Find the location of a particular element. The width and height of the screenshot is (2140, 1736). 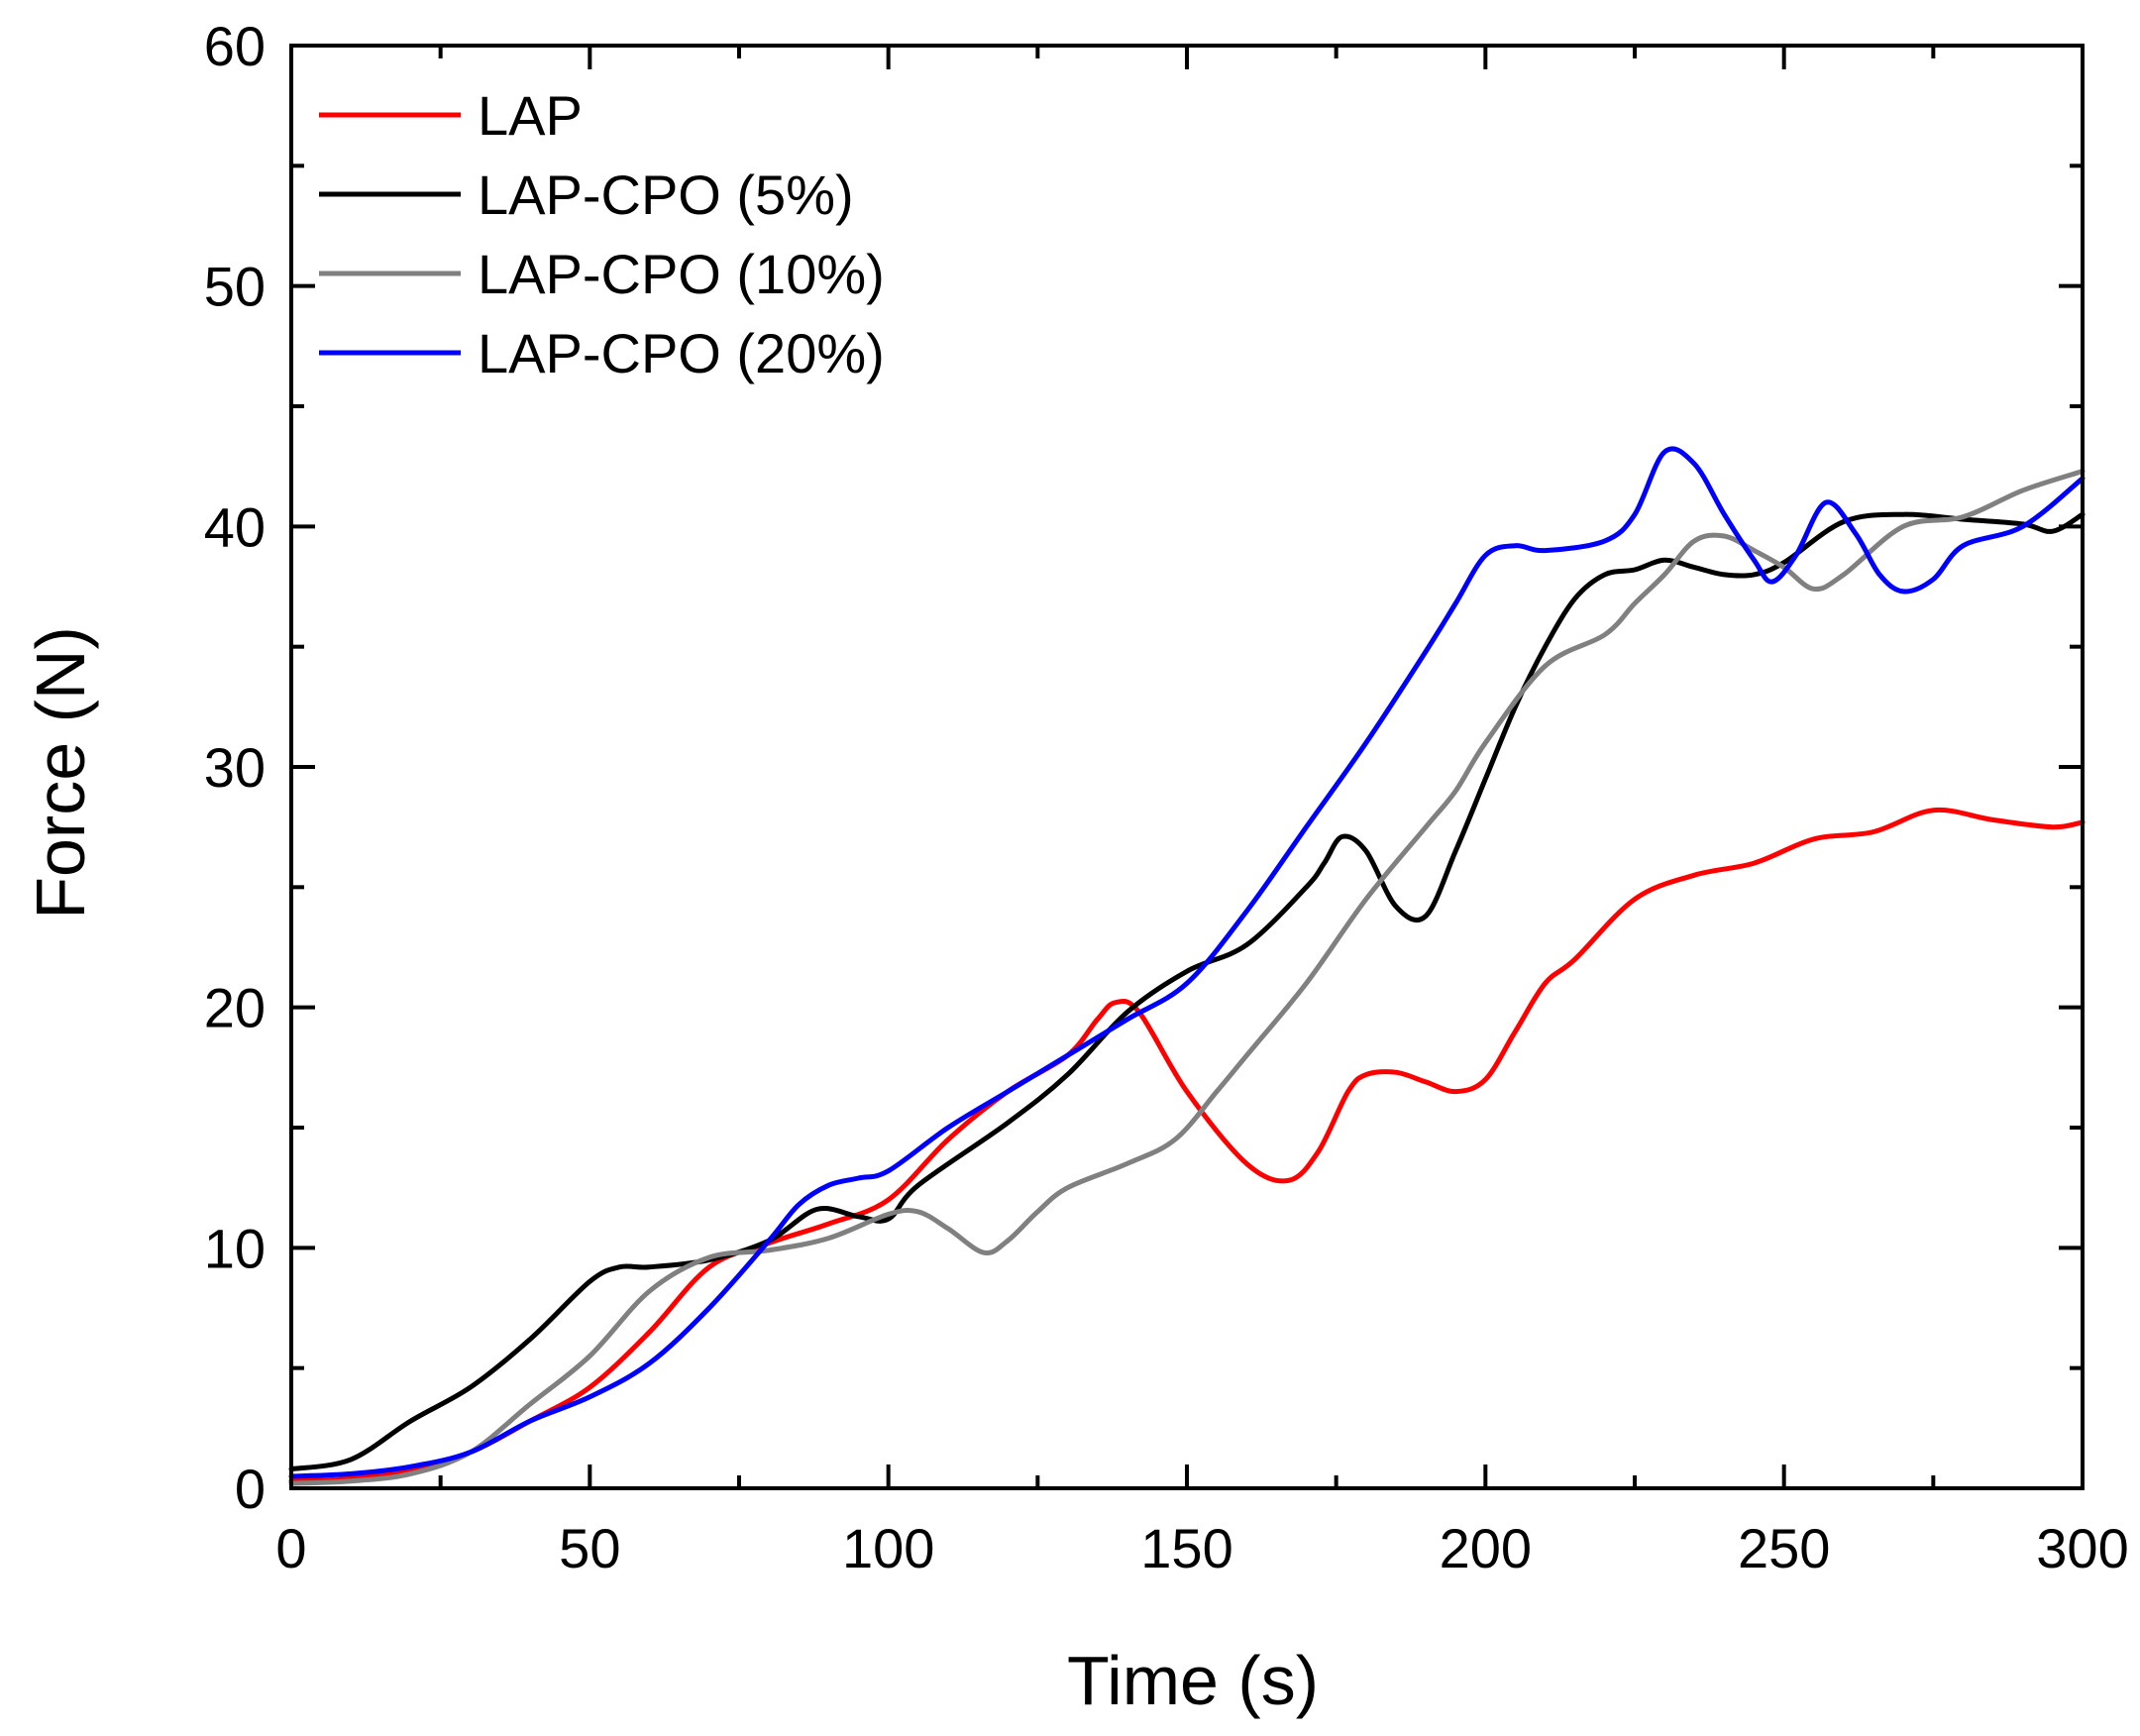

y-tick-label: 40 is located at coordinates (235, 526).